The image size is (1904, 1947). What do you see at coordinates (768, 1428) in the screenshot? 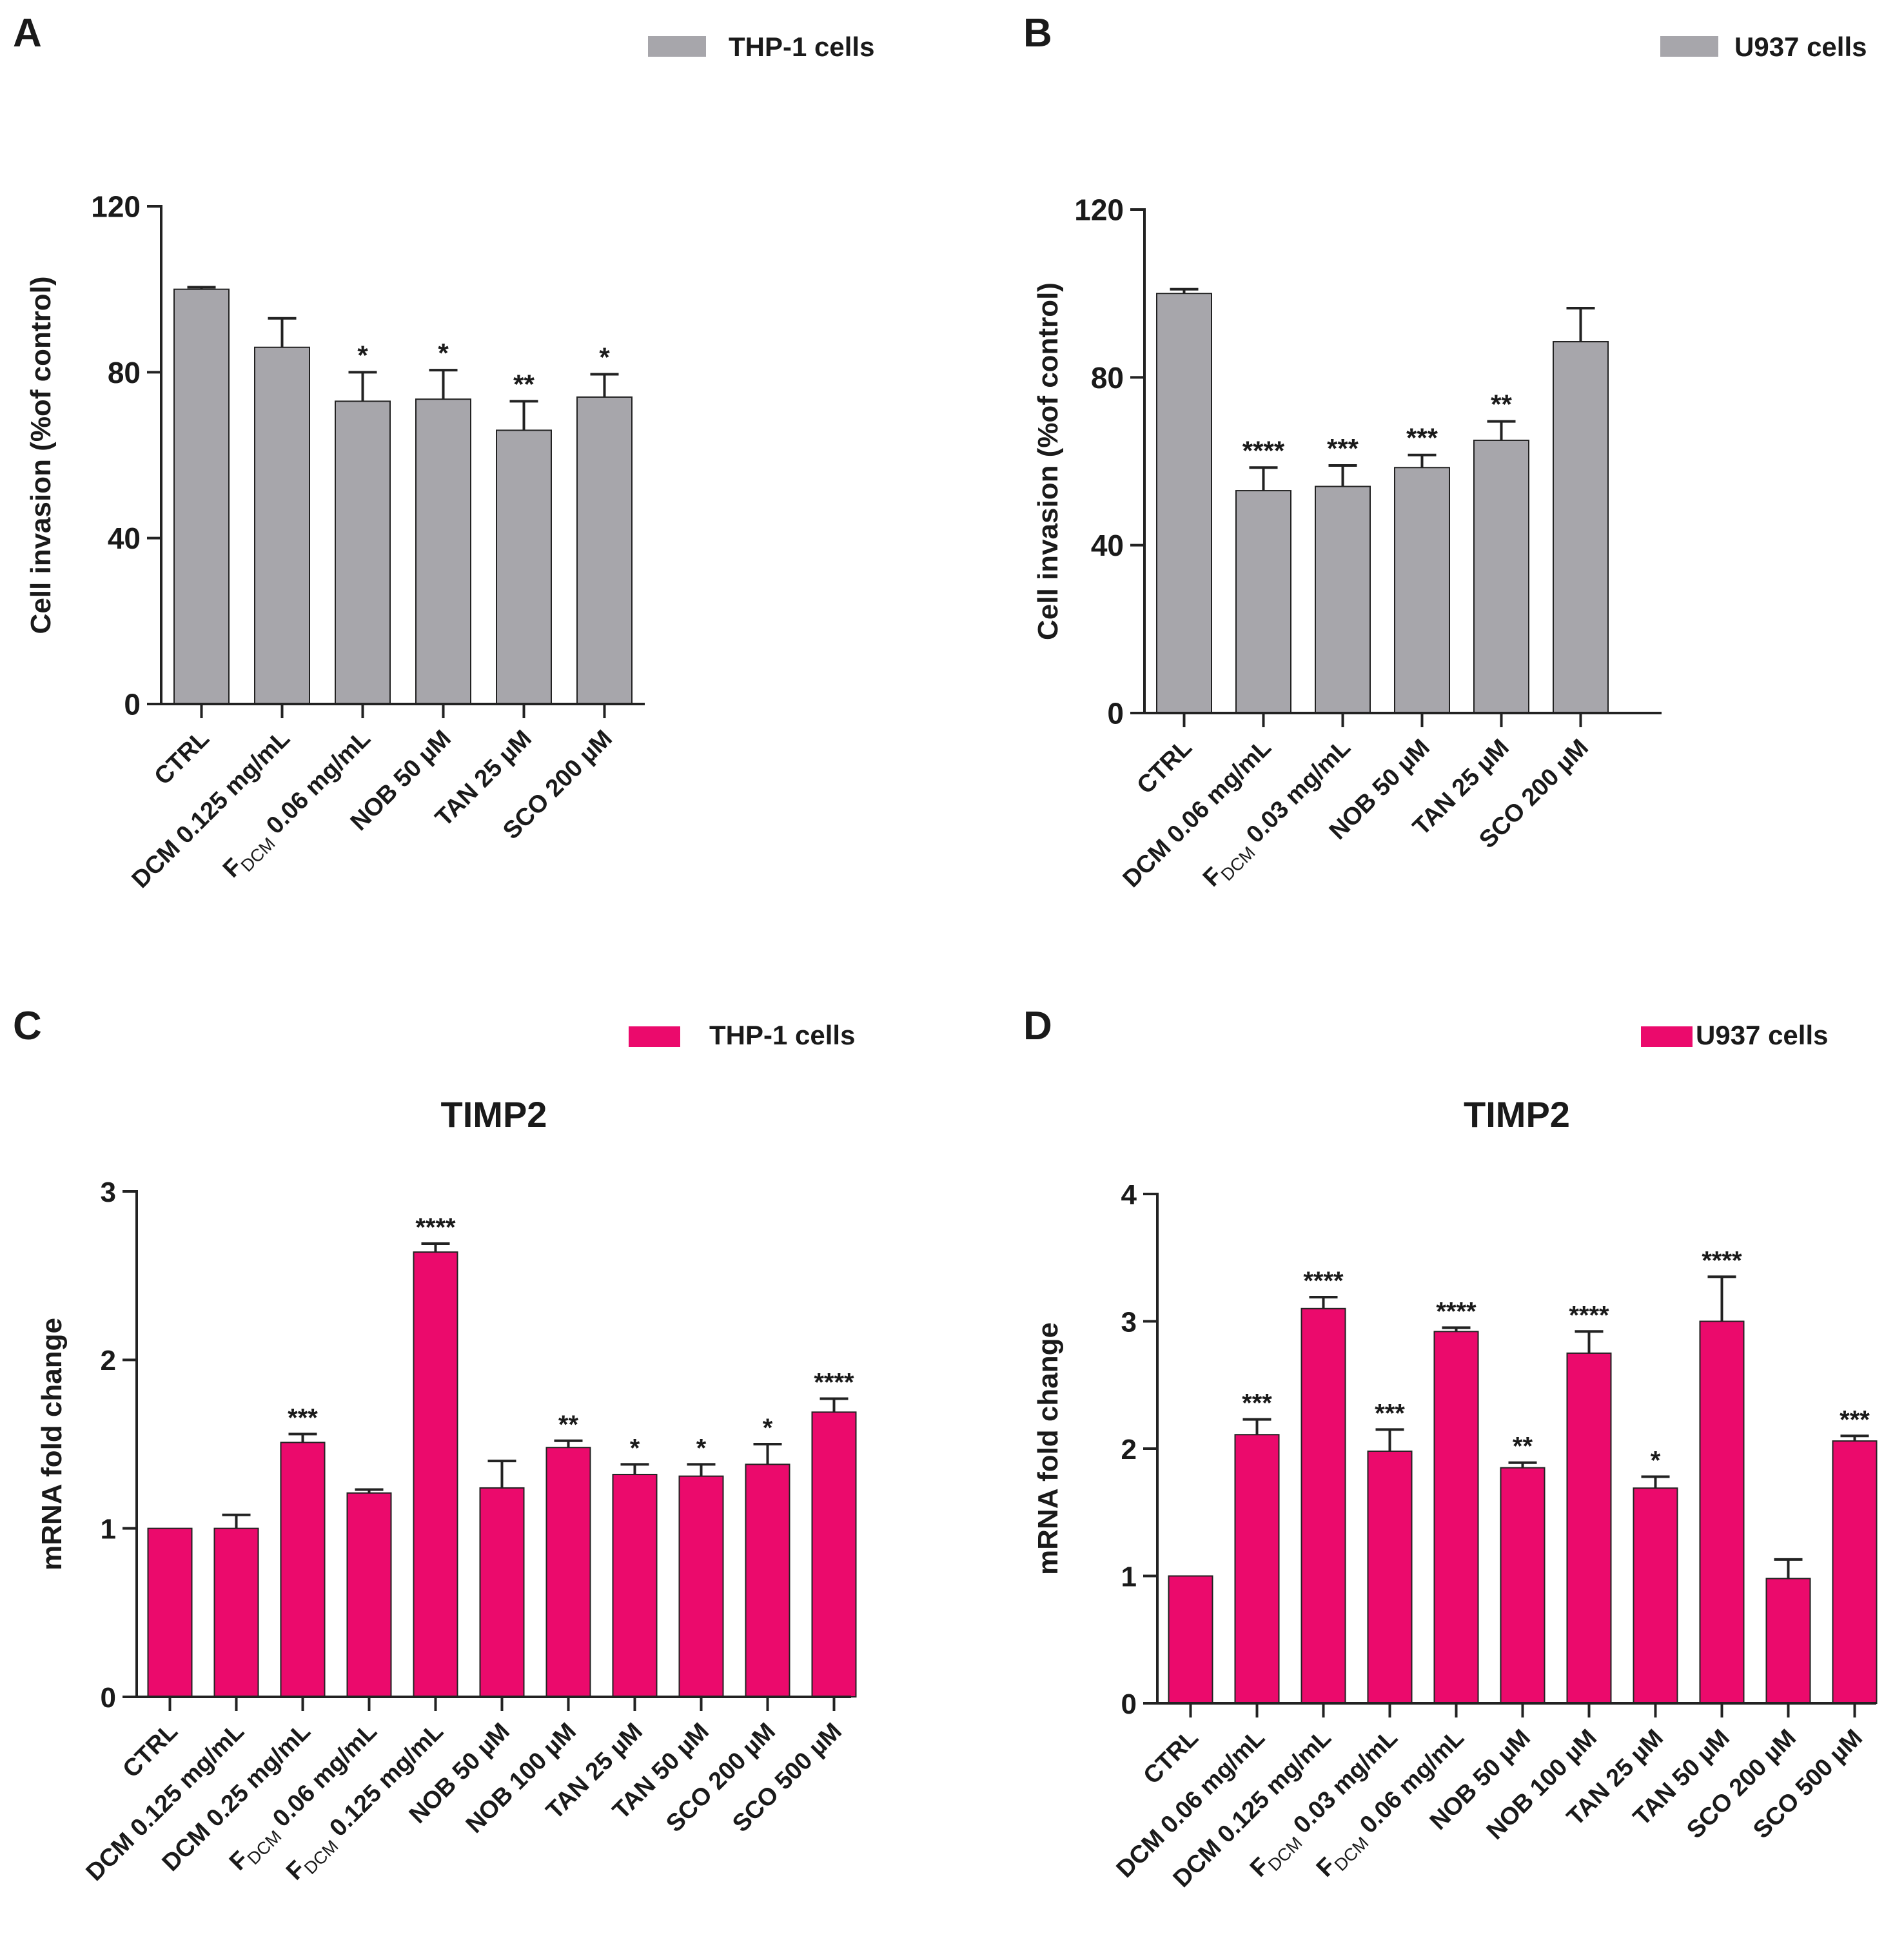
I see `significance-10: *` at bounding box center [768, 1428].